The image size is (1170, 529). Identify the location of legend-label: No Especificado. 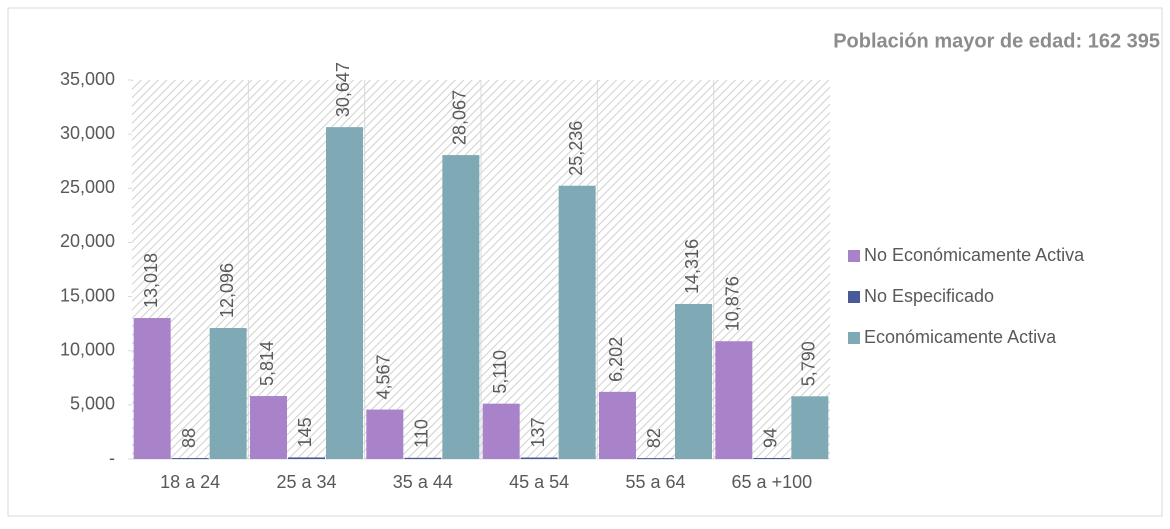
(929, 296).